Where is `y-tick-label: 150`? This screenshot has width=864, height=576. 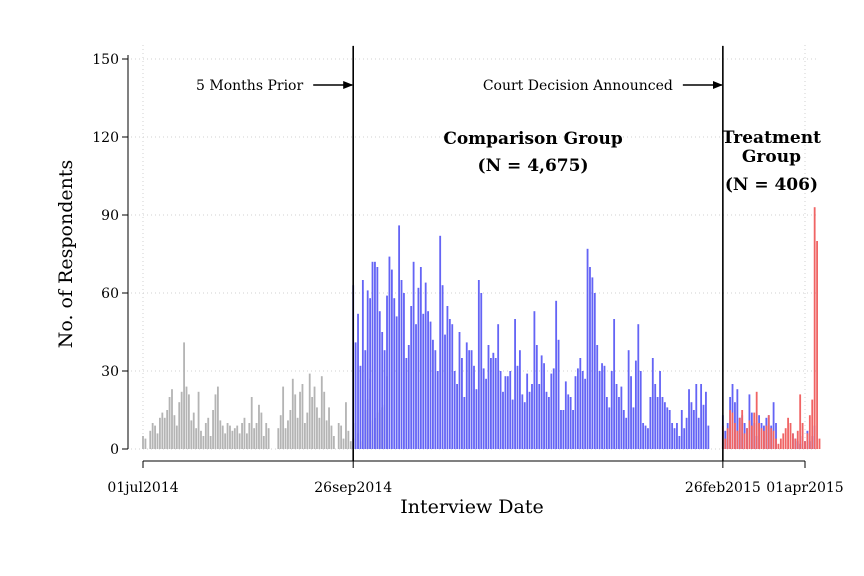
y-tick-label: 150 is located at coordinates (105, 60).